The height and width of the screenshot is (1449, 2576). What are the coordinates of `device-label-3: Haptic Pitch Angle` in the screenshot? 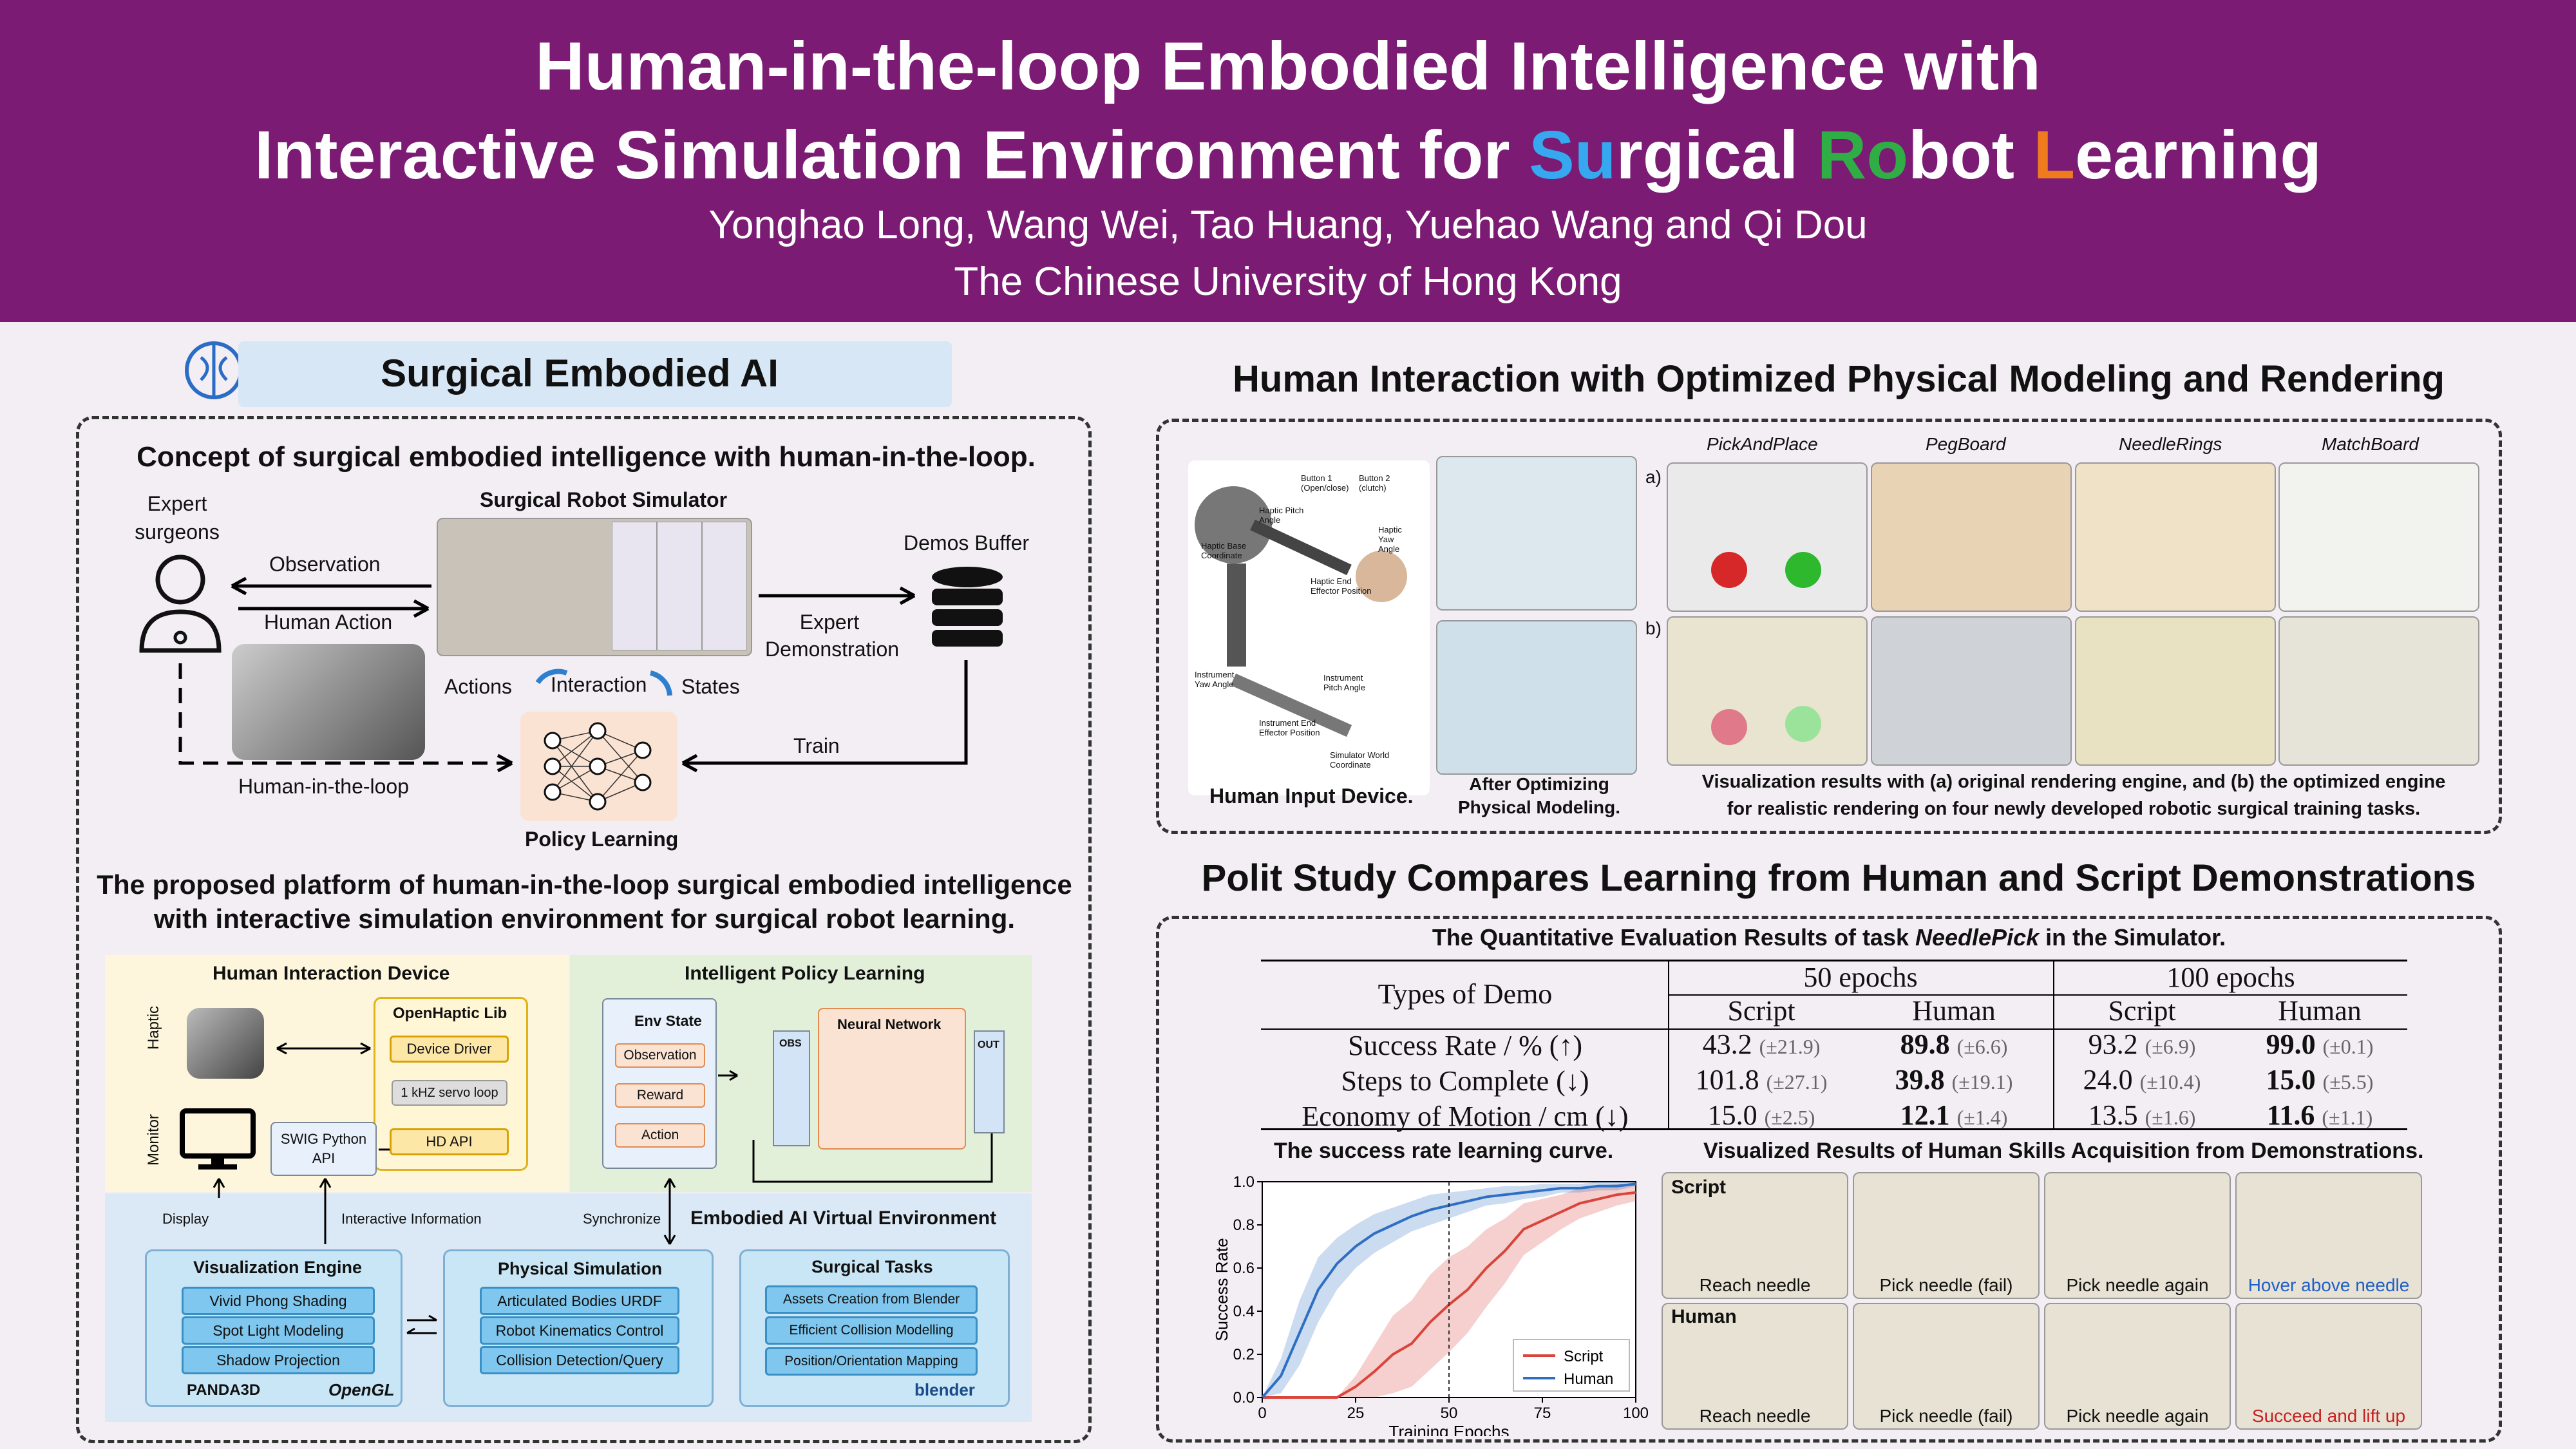 It's located at (1282, 515).